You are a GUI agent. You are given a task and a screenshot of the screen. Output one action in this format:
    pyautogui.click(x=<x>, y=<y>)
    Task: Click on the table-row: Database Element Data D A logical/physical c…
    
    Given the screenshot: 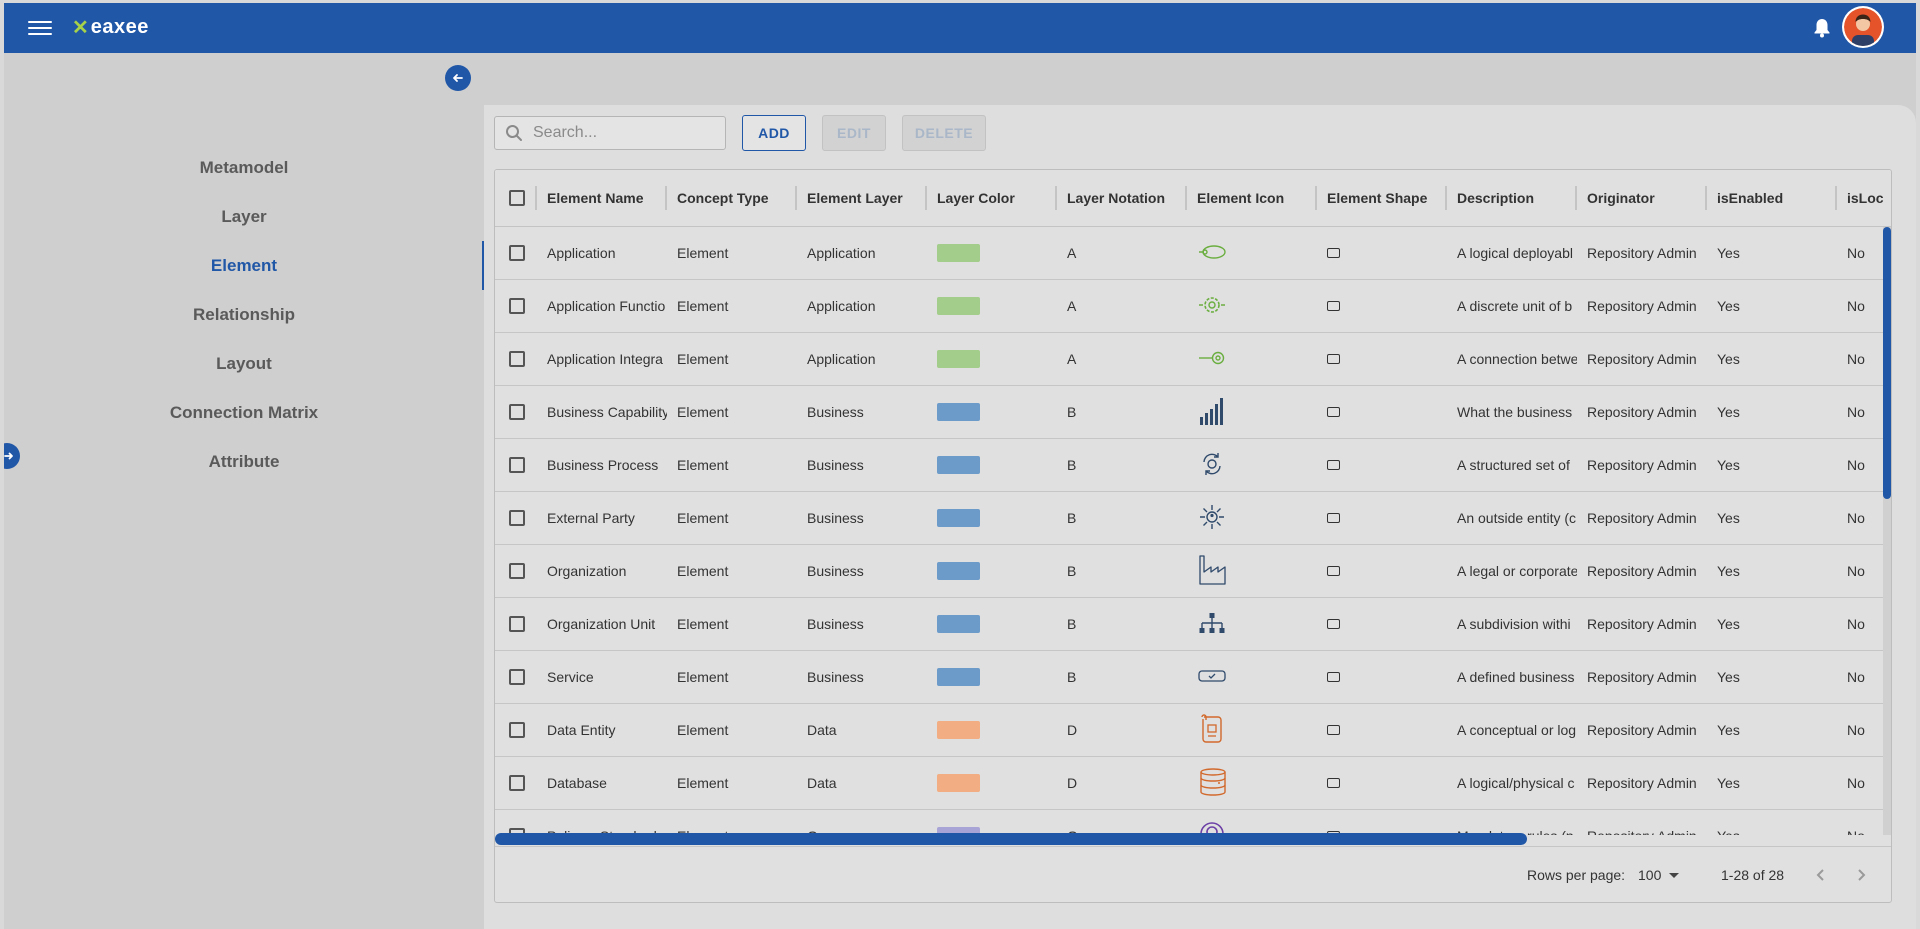 What is the action you would take?
    pyautogui.click(x=1193, y=783)
    